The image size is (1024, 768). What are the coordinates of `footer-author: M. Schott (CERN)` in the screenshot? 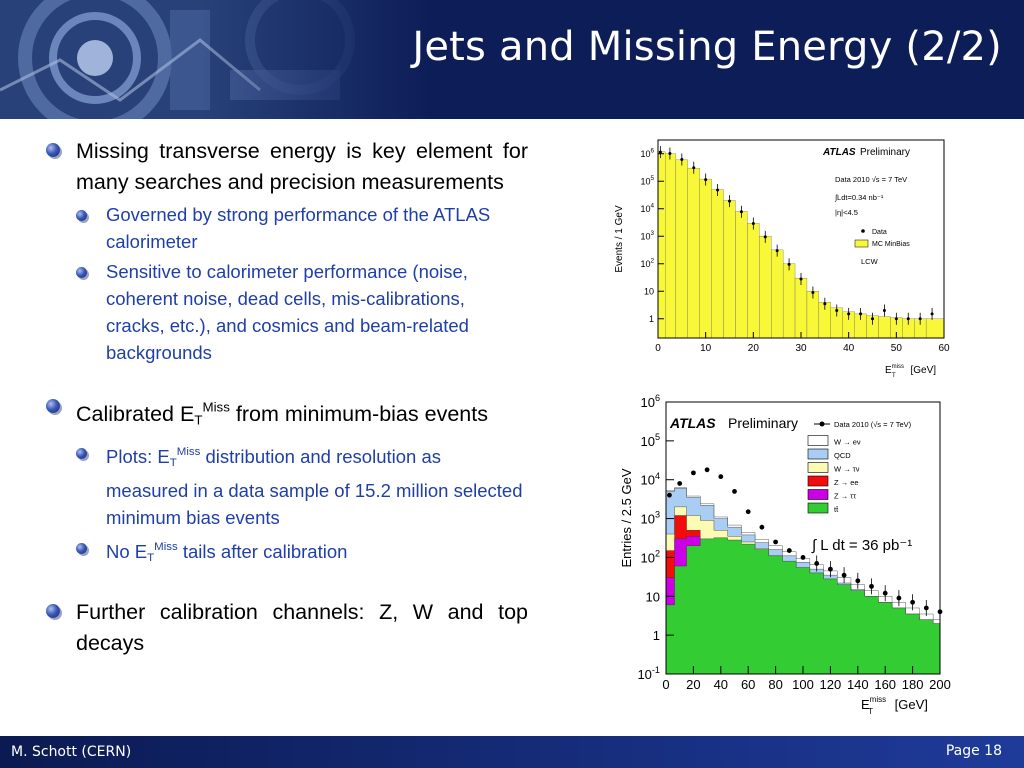 It's located at (71, 752).